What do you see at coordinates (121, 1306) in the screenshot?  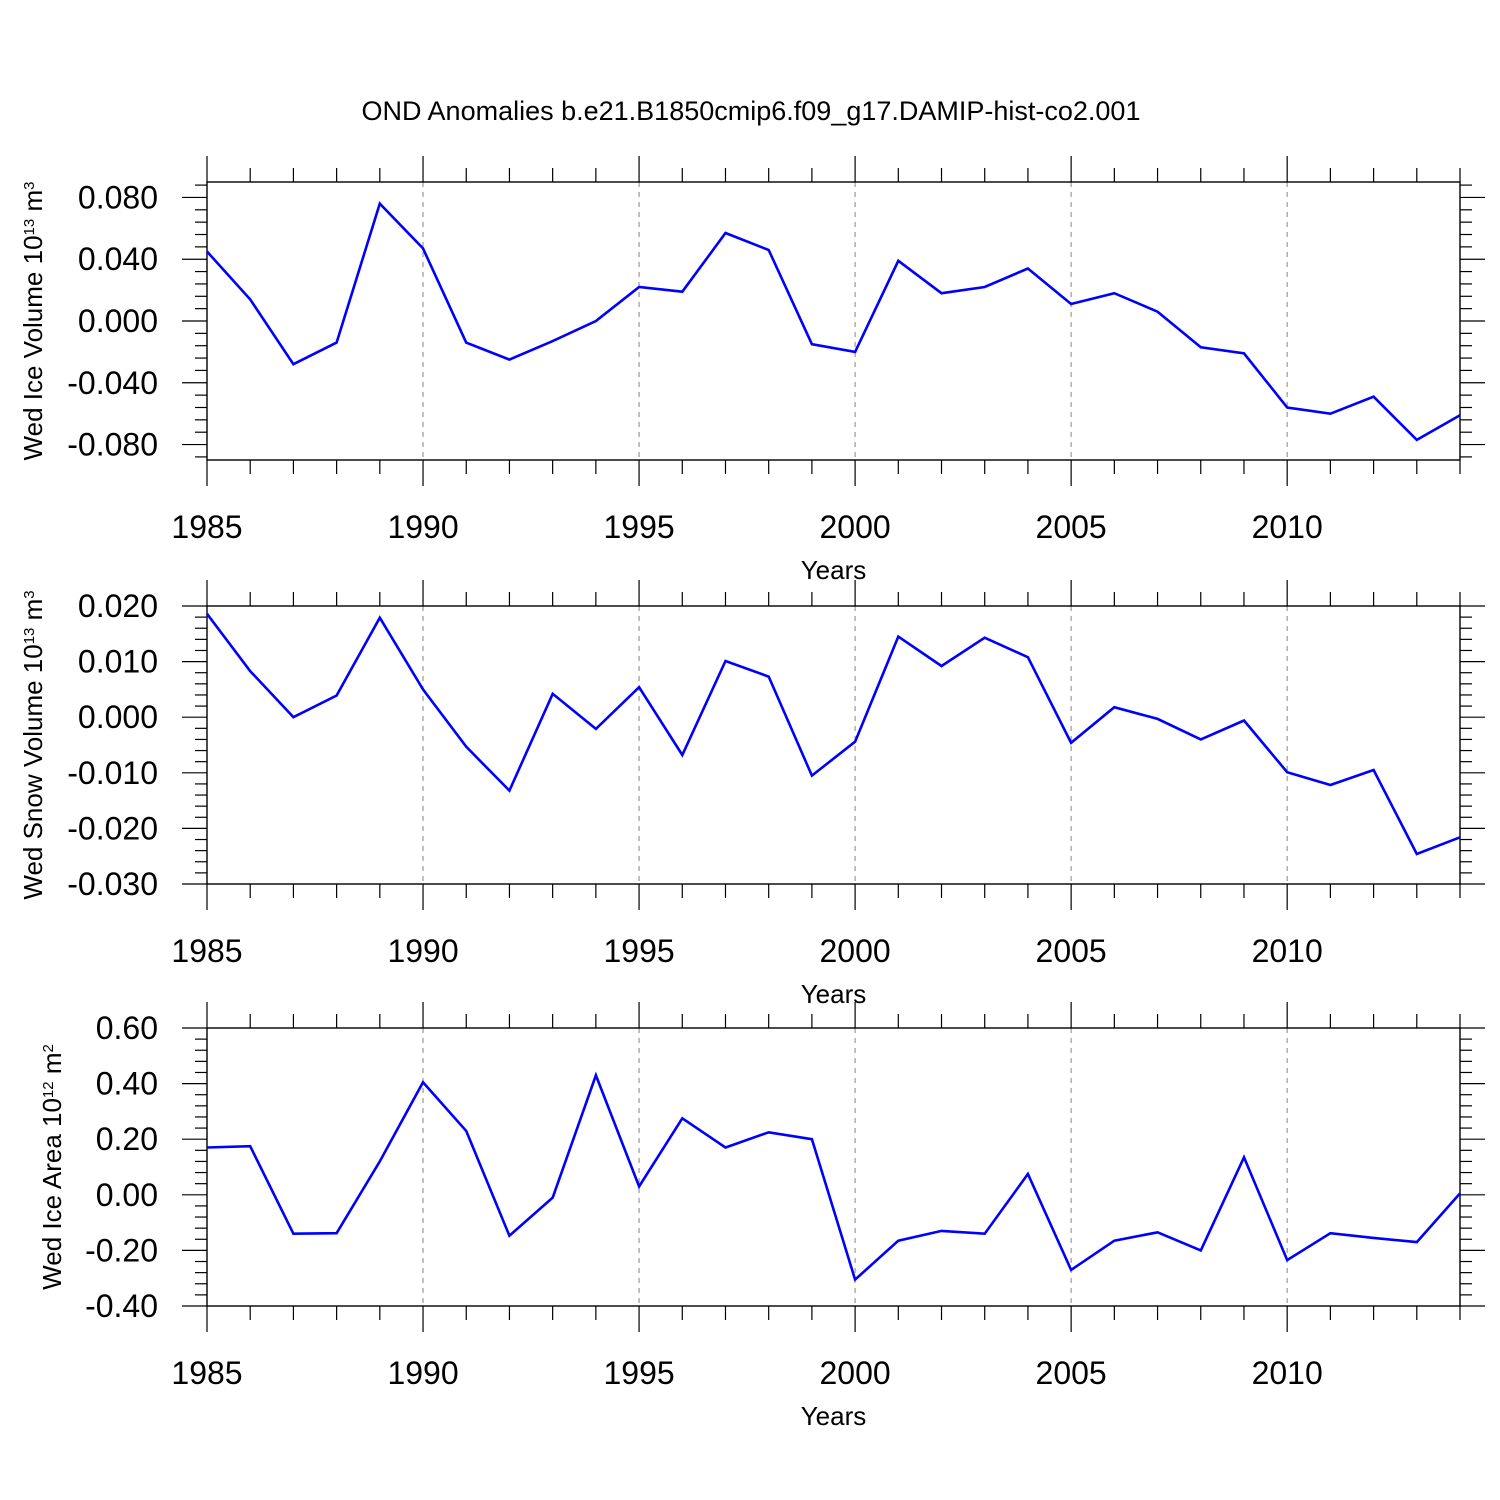 I see `y-tick-label: -0.40` at bounding box center [121, 1306].